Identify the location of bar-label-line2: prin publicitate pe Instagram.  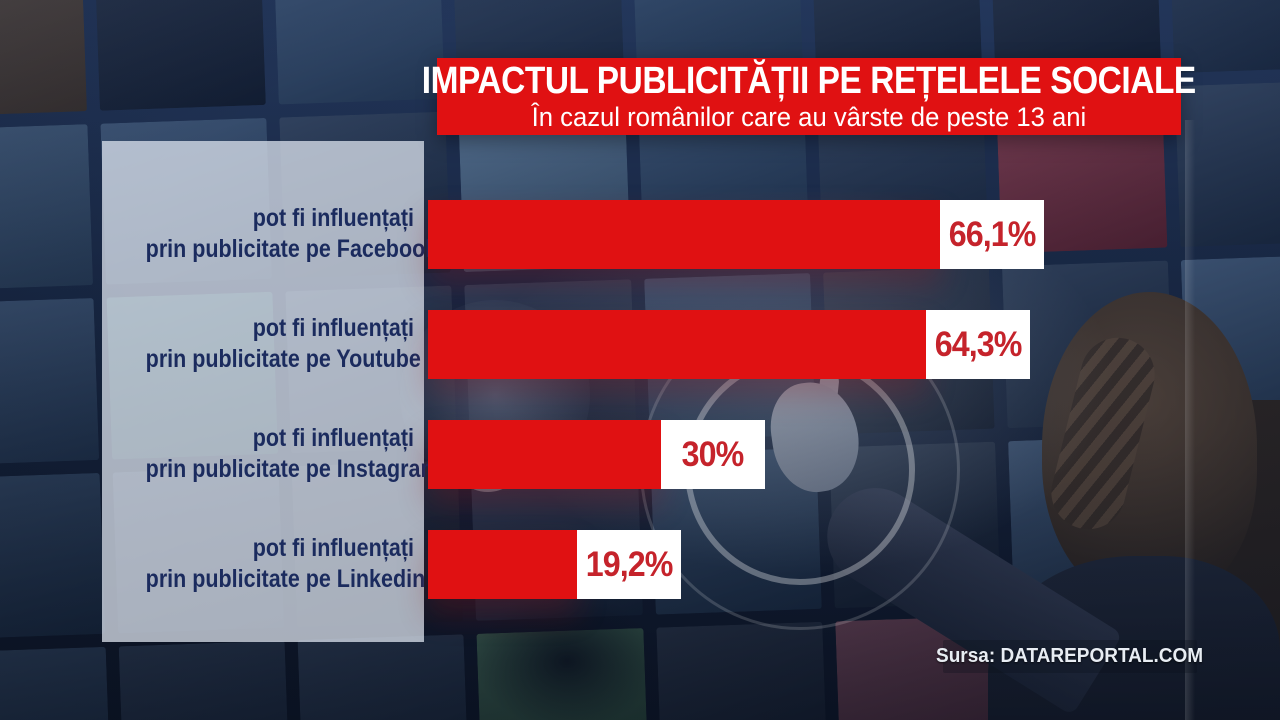
(292, 469).